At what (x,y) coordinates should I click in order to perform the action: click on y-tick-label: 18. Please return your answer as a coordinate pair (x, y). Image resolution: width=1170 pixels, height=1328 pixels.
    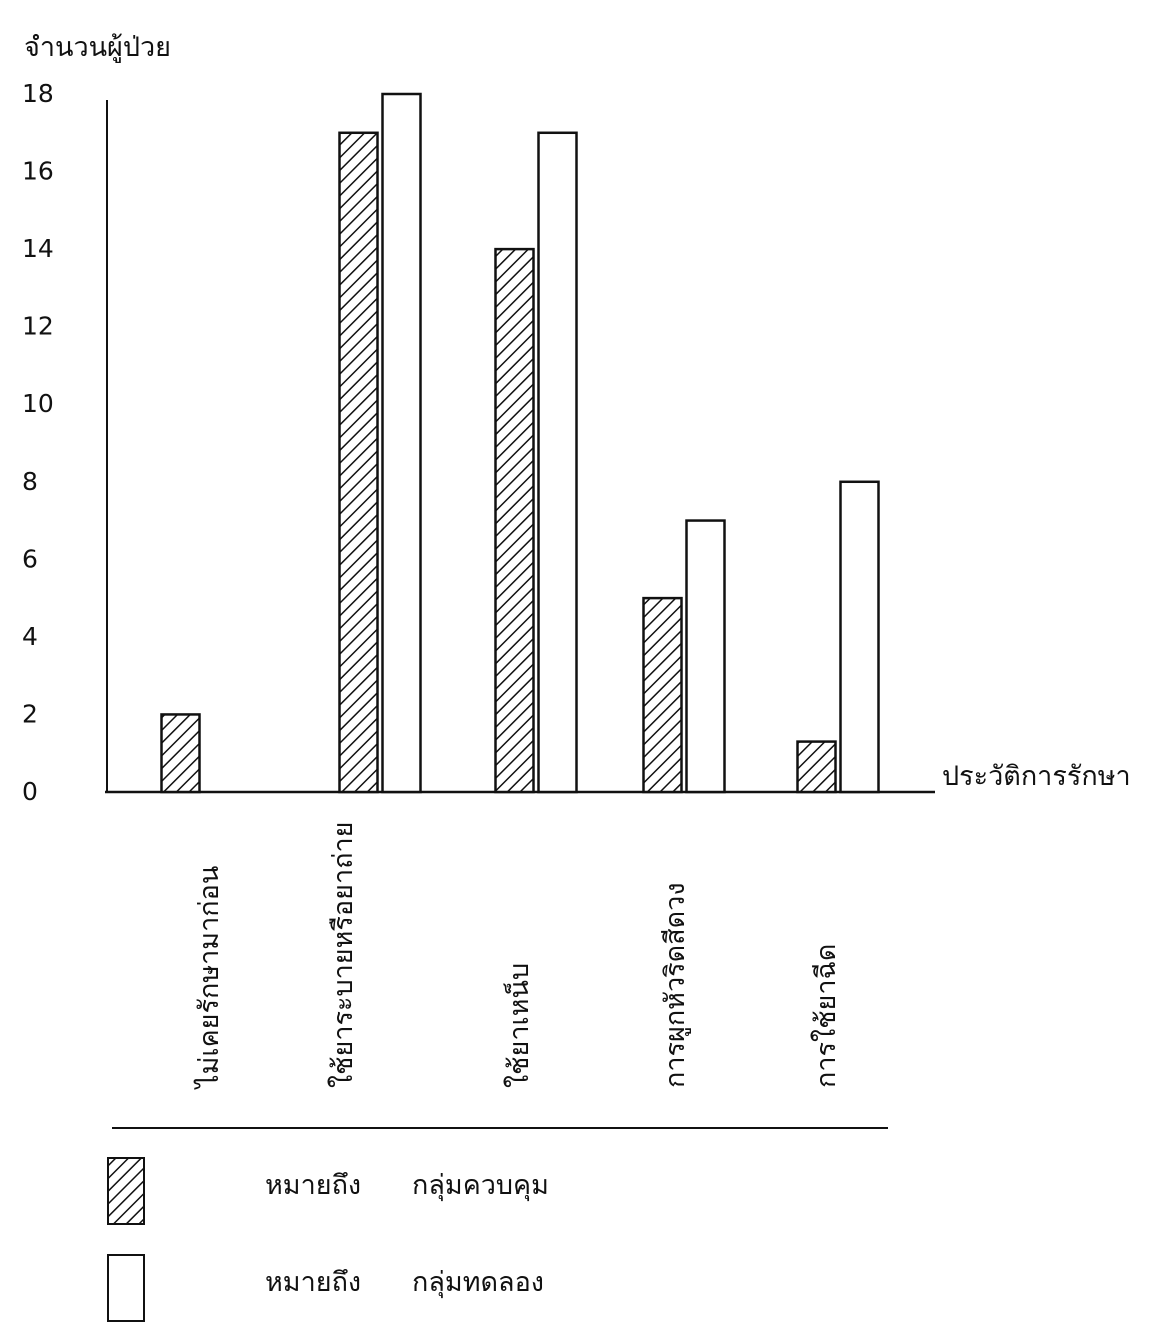
    Looking at the image, I should click on (38, 93).